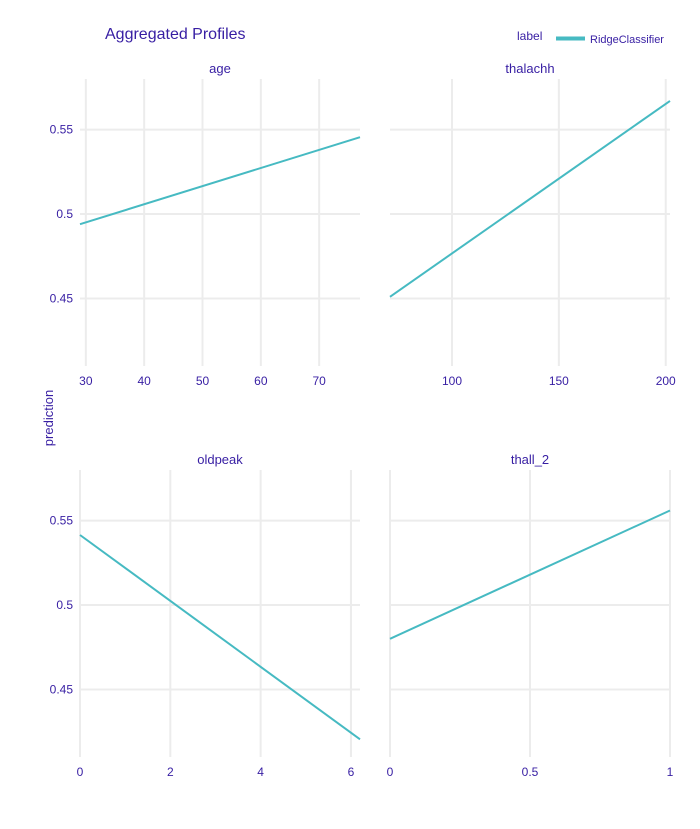 Image resolution: width=700 pixels, height=829 pixels. I want to click on x-tick-label: 0.5, so click(530, 772).